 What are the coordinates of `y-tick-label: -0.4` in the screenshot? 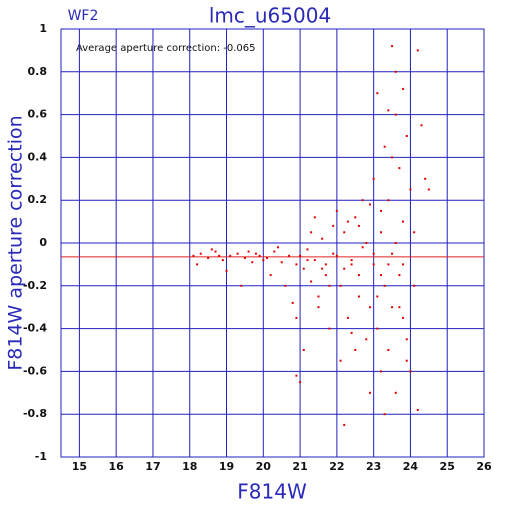 It's located at (35, 328).